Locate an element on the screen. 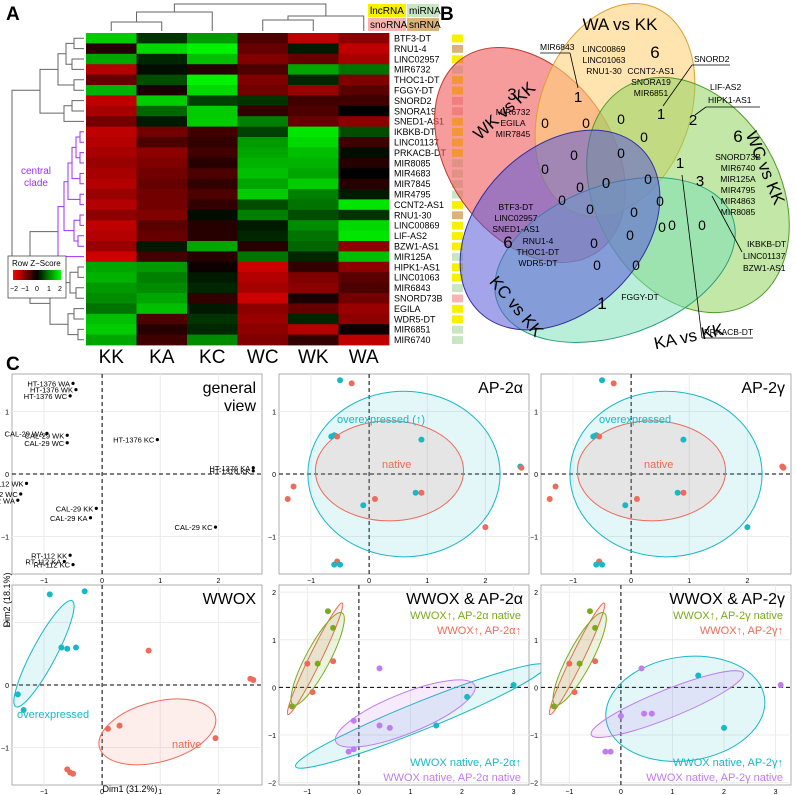  legend-entry: WWOX native, AP-2α↑ is located at coordinates (465, 763).